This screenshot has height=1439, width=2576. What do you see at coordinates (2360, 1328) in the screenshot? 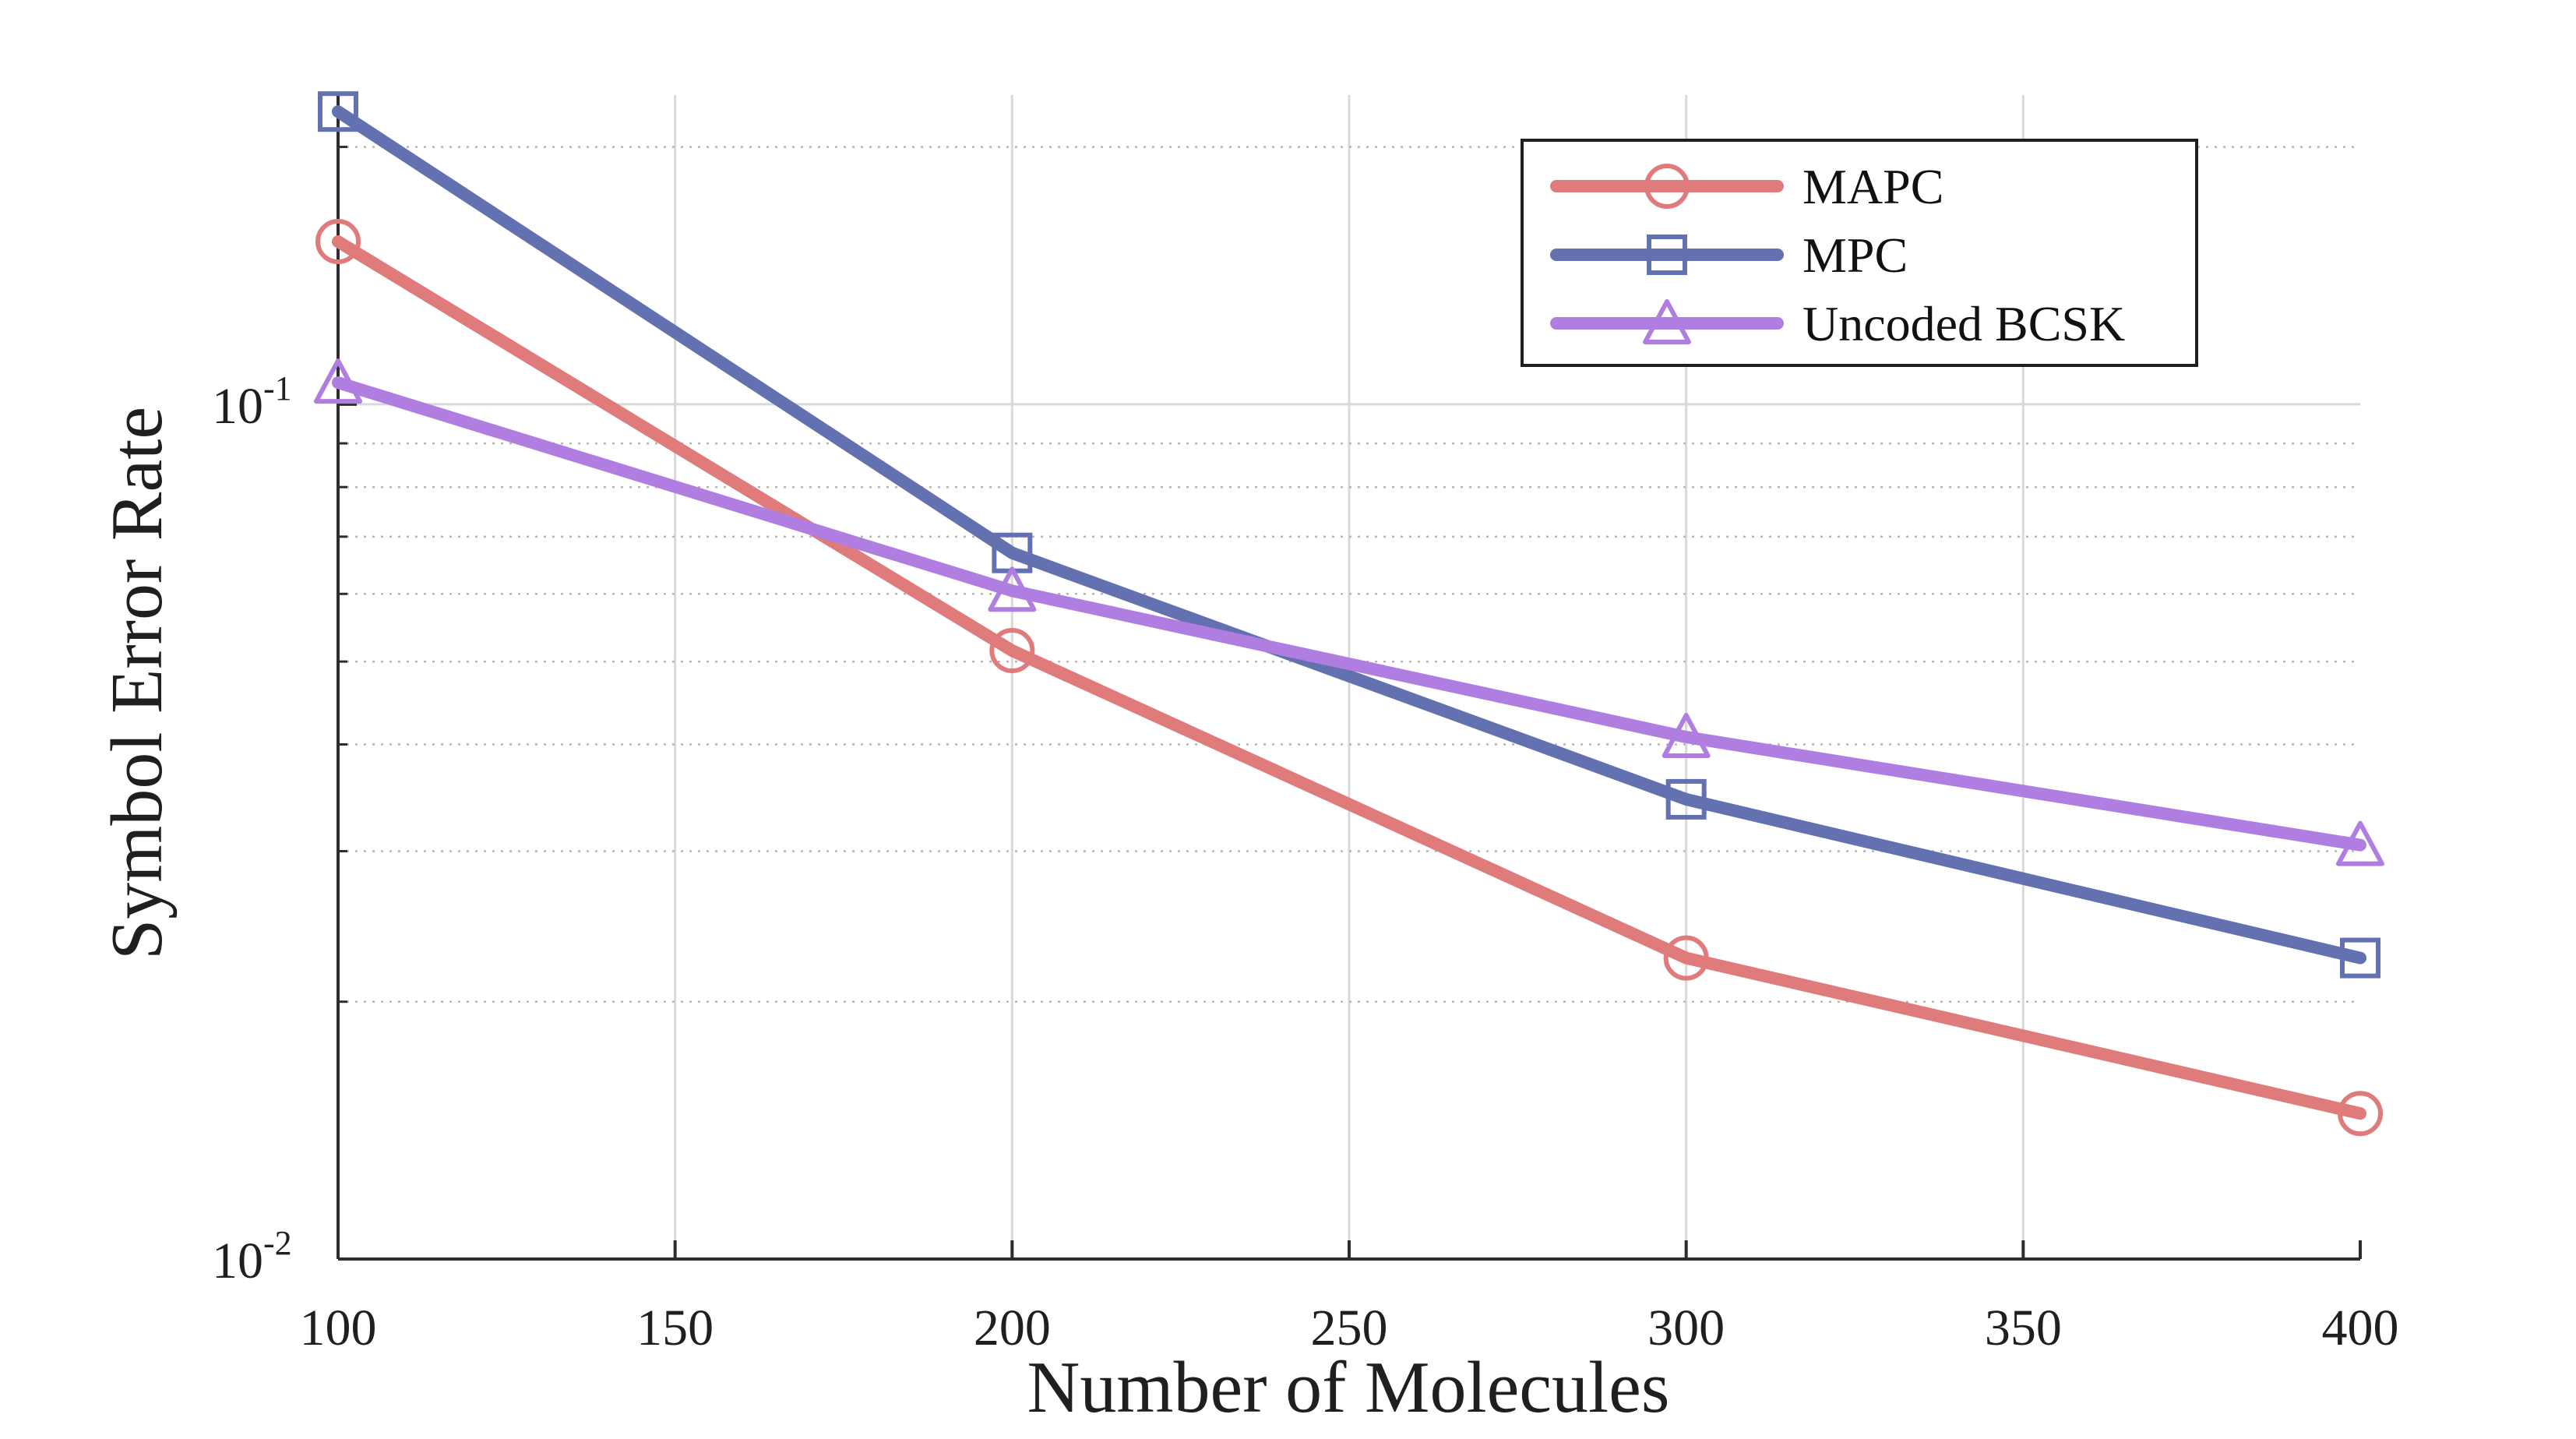
I see `x-tick-label: 400` at bounding box center [2360, 1328].